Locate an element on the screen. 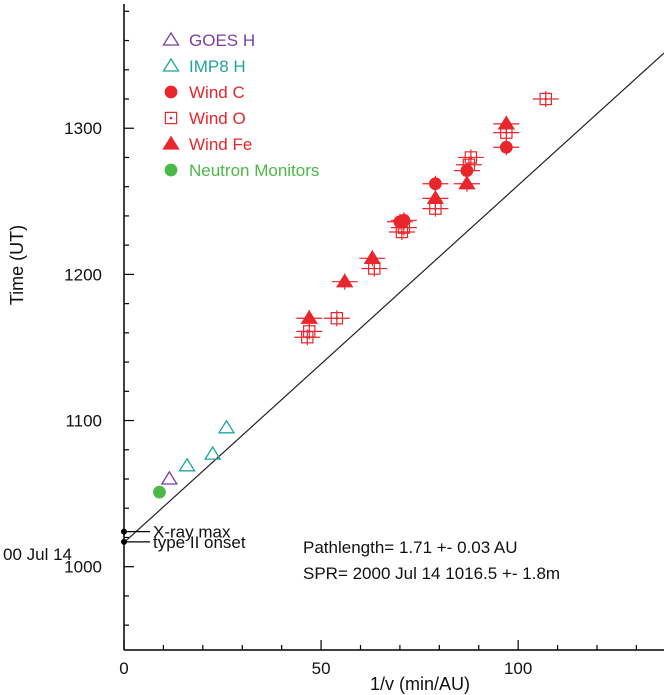 The width and height of the screenshot is (664, 695). y-tick-label: 1300 is located at coordinates (83, 128).